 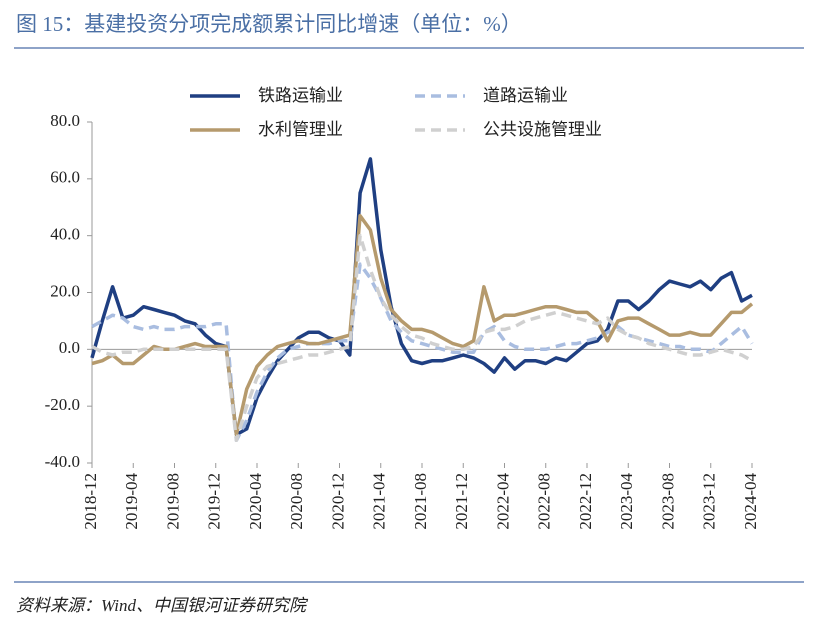 What do you see at coordinates (709, 501) in the screenshot?
I see `x-tick-label: 2023-12` at bounding box center [709, 501].